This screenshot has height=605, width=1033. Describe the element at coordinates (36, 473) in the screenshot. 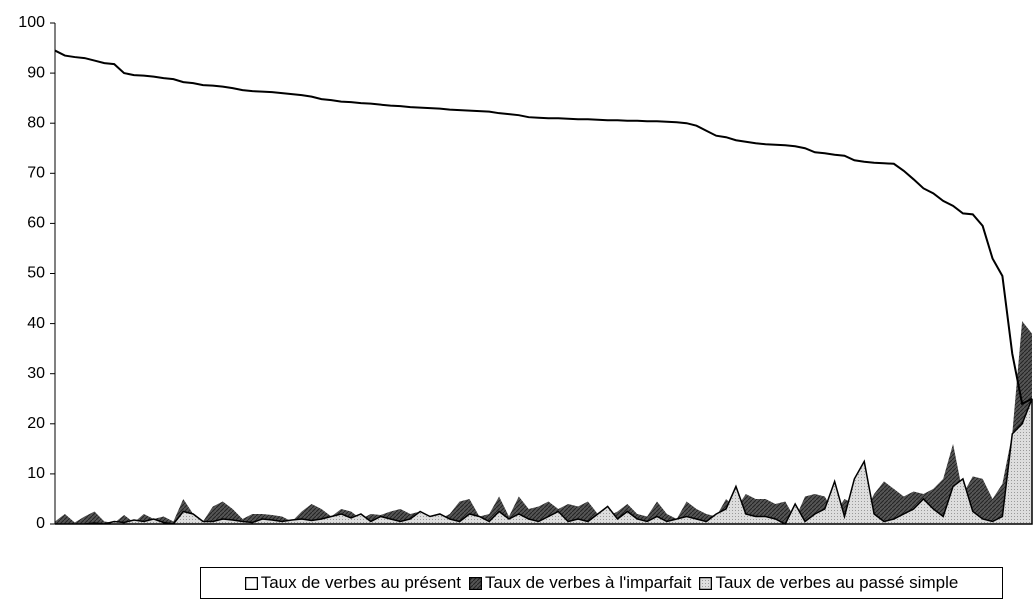

I see `y-tick-label: 10` at that location.